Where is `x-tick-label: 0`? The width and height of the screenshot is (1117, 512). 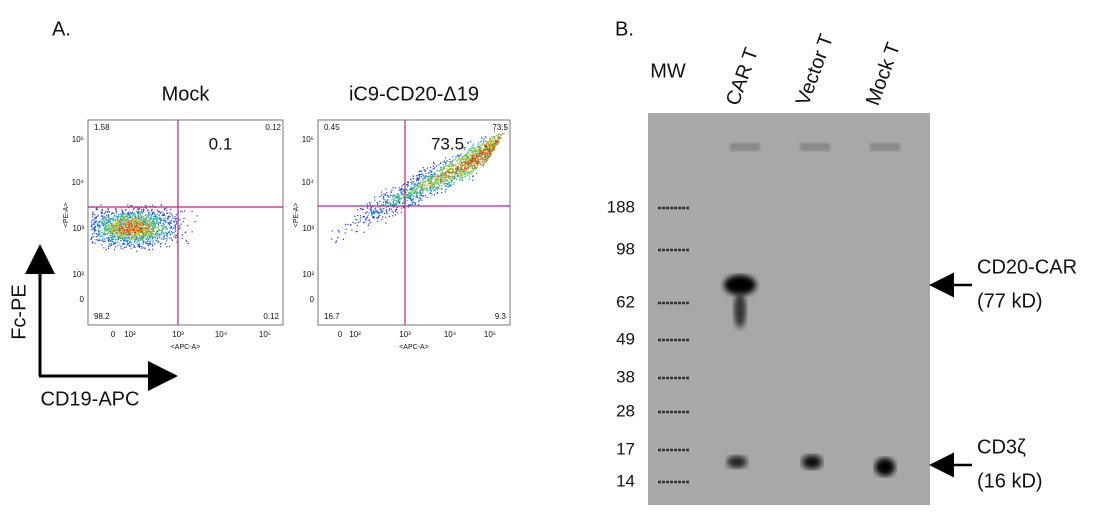 x-tick-label: 0 is located at coordinates (340, 334).